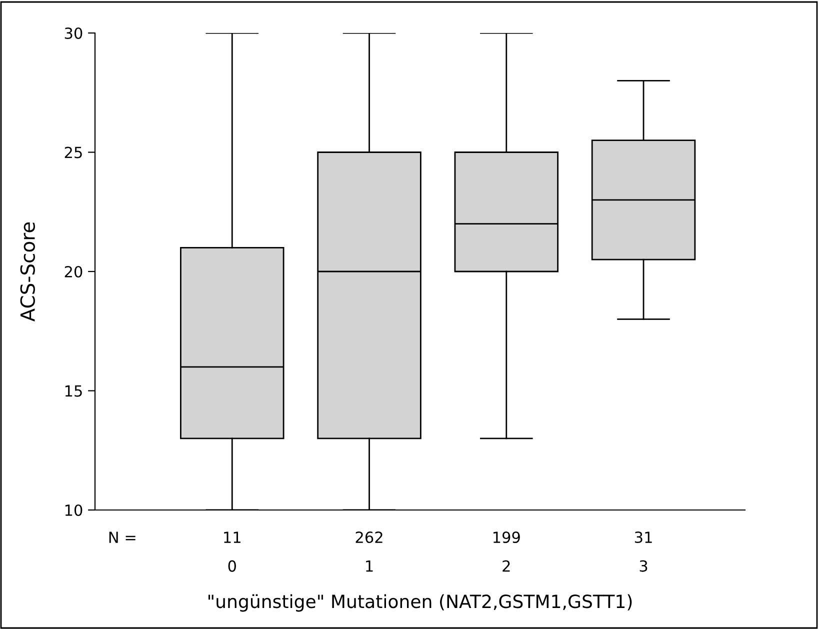 The image size is (819, 629). I want to click on text: 262, so click(369, 537).